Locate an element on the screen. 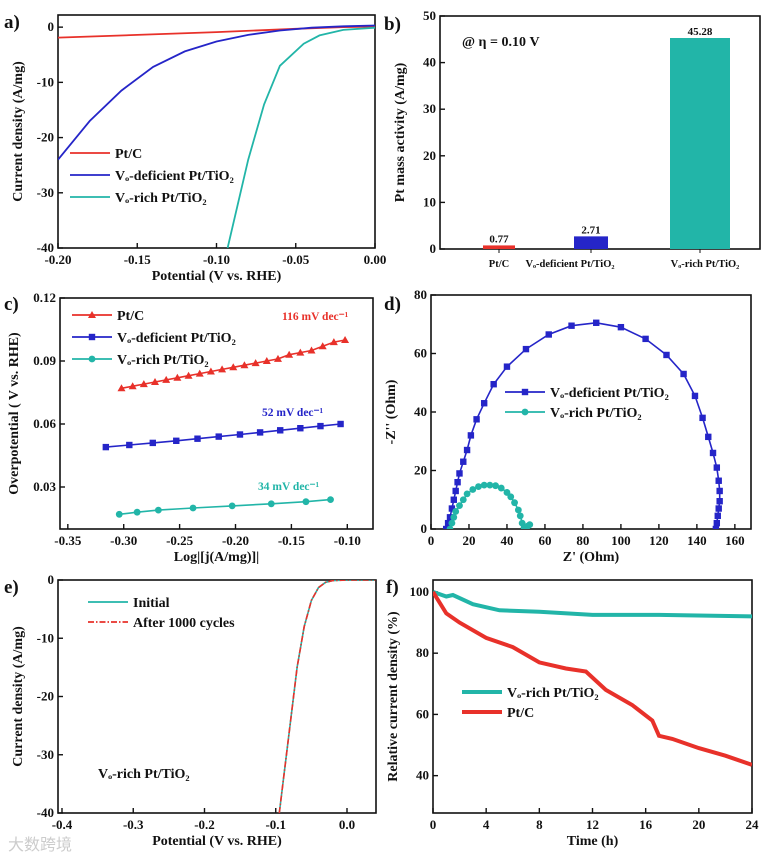 Image resolution: width=762 pixels, height=860 pixels. bar-value-label: 45.28 is located at coordinates (700, 32).